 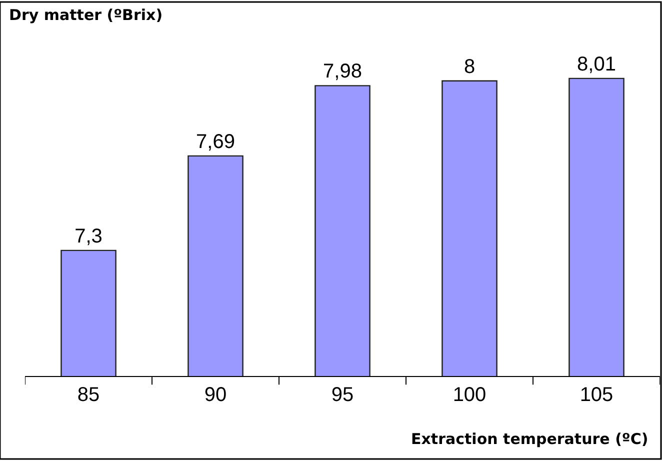 I want to click on data-label: 7,98, so click(x=342, y=71).